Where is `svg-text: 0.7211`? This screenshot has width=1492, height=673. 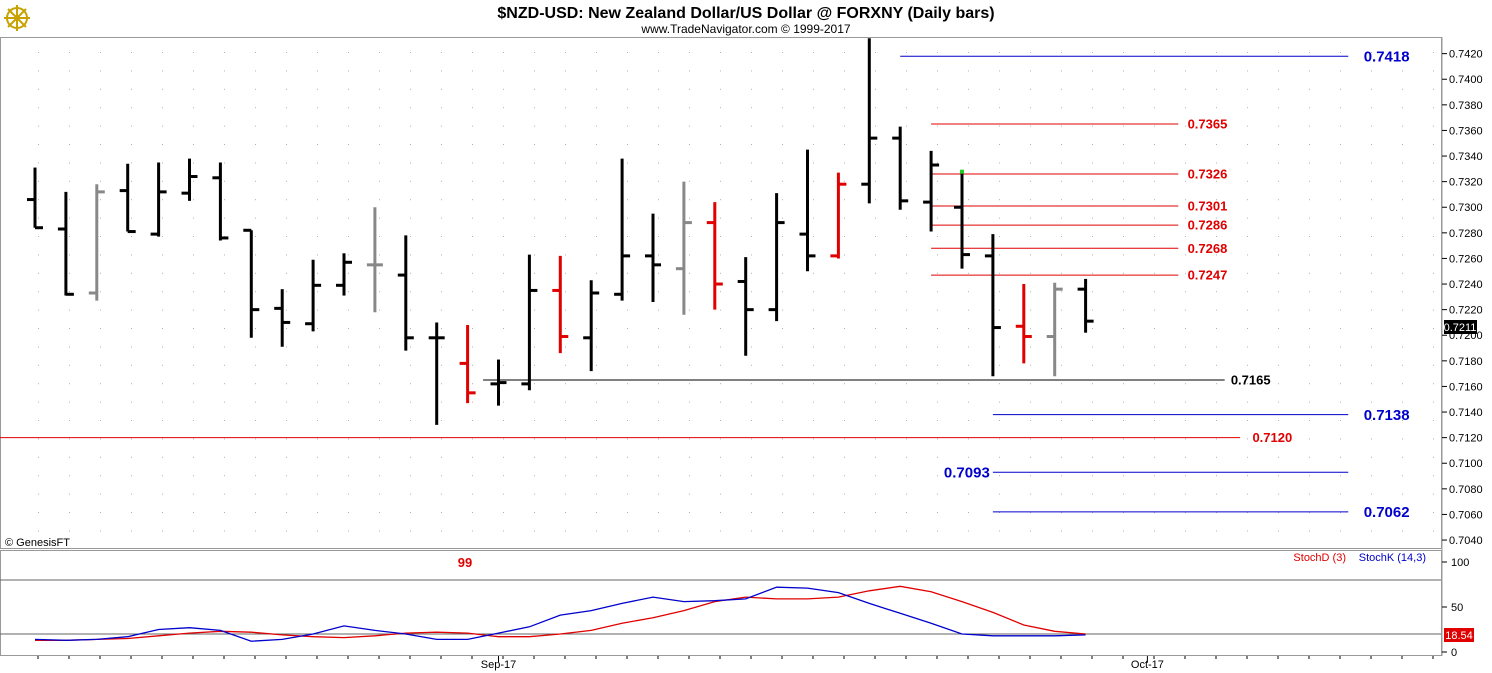
svg-text: 0.7211 is located at coordinates (1460, 328).